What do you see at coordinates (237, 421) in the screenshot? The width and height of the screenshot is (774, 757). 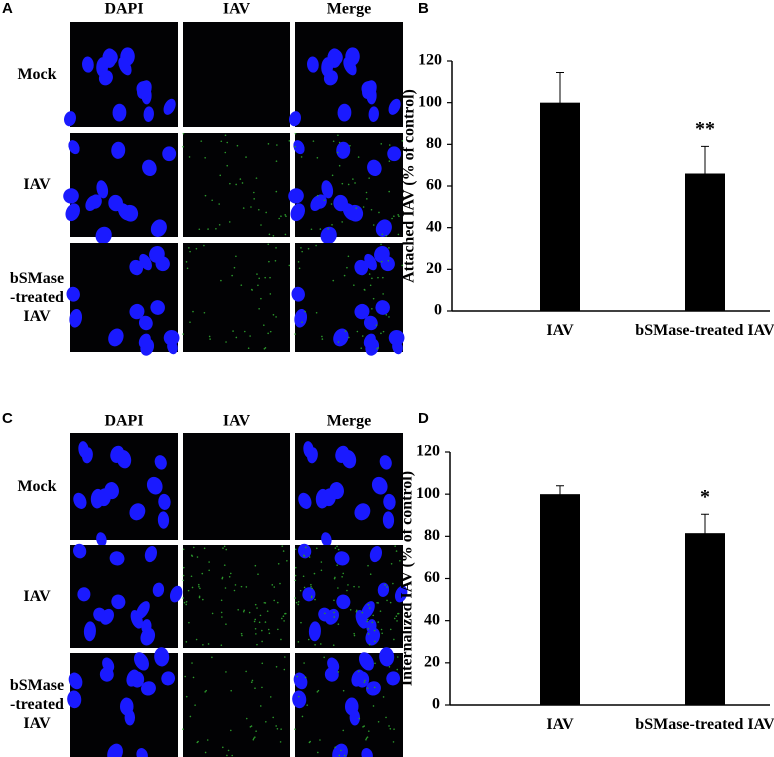 I see `column-header: IAV` at bounding box center [237, 421].